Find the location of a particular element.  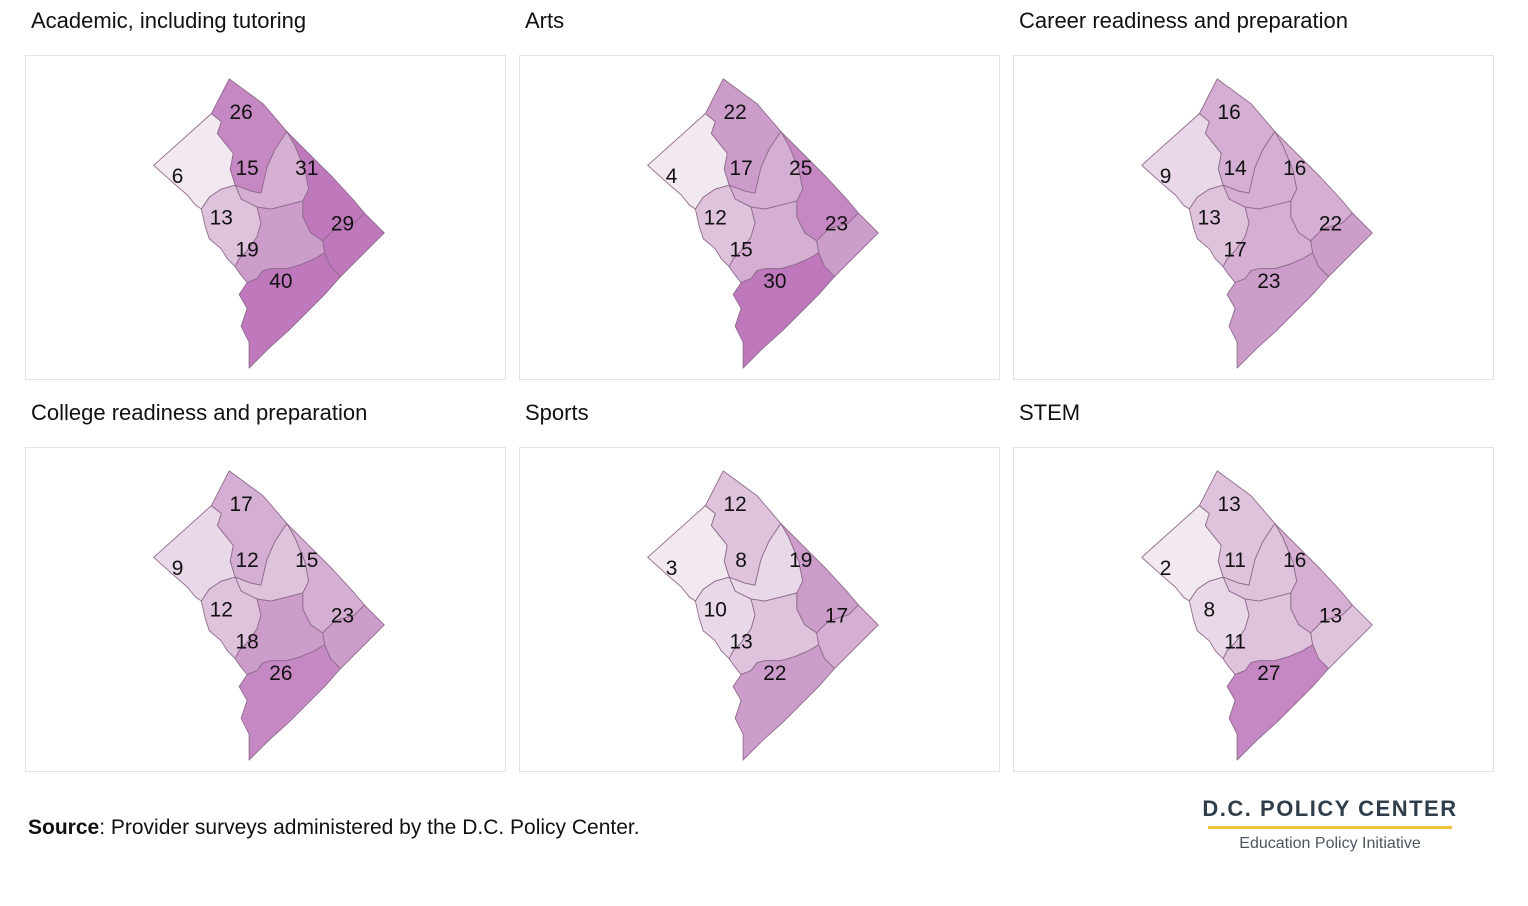

ward-map: 13 2 11 16 8 13 11 27 is located at coordinates (1253, 609).